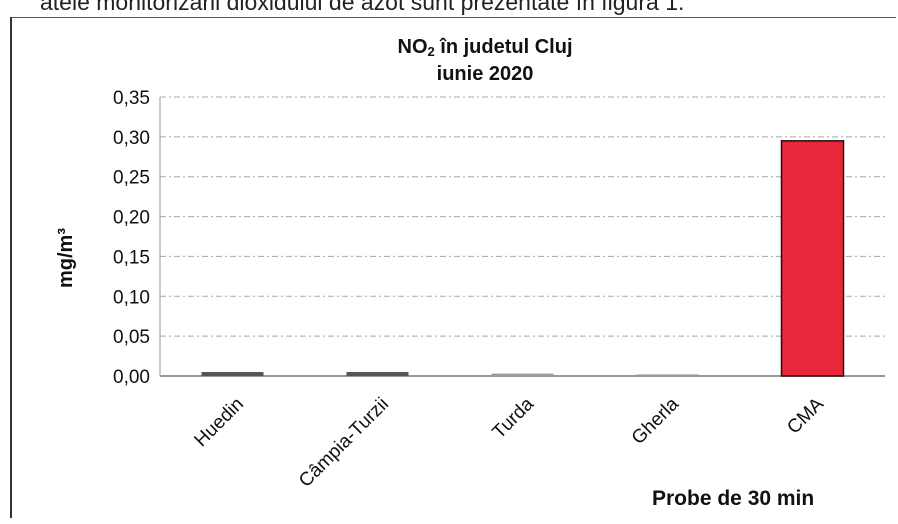 The image size is (898, 524). What do you see at coordinates (131, 238) in the screenshot?
I see `y-axis-ticks: 0,00 0,05 0,10 0,15 0,20 0,25 0,30 0,35` at bounding box center [131, 238].